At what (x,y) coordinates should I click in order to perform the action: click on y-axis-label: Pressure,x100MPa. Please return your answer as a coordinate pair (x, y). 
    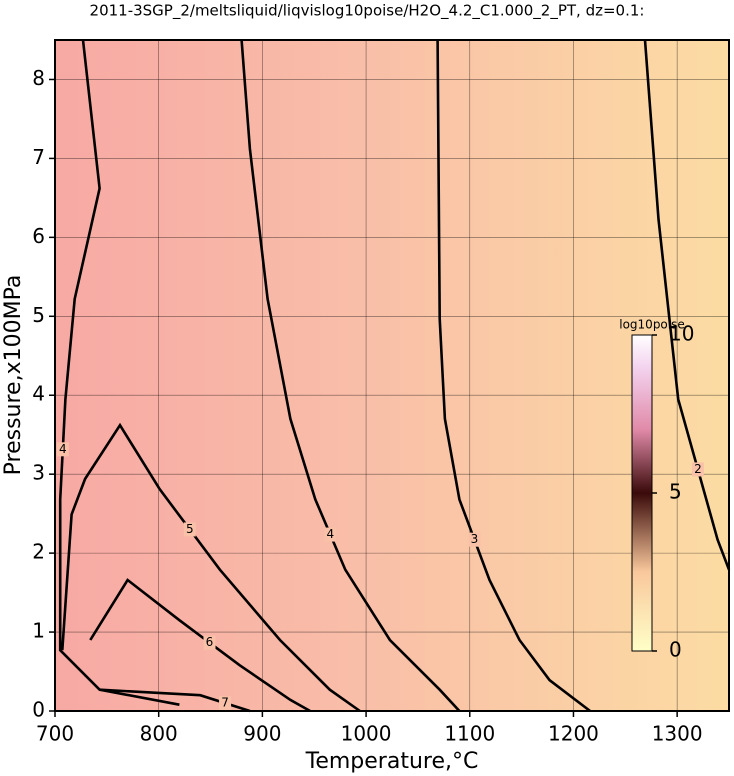
    Looking at the image, I should click on (13, 375).